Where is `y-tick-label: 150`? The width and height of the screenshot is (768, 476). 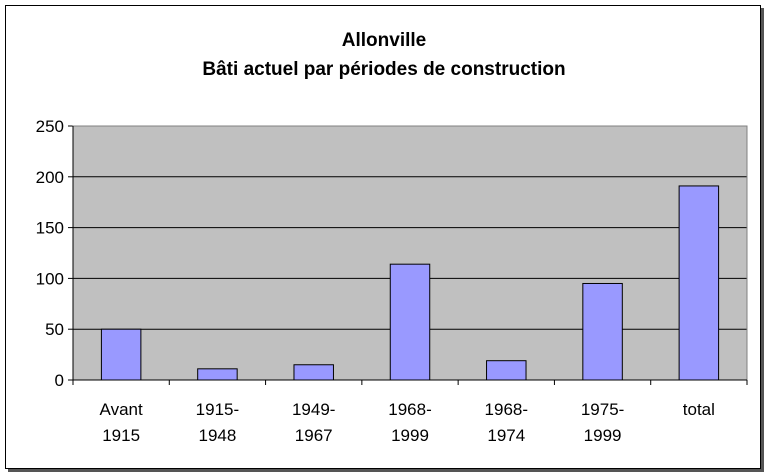
y-tick-label: 150 is located at coordinates (50, 228).